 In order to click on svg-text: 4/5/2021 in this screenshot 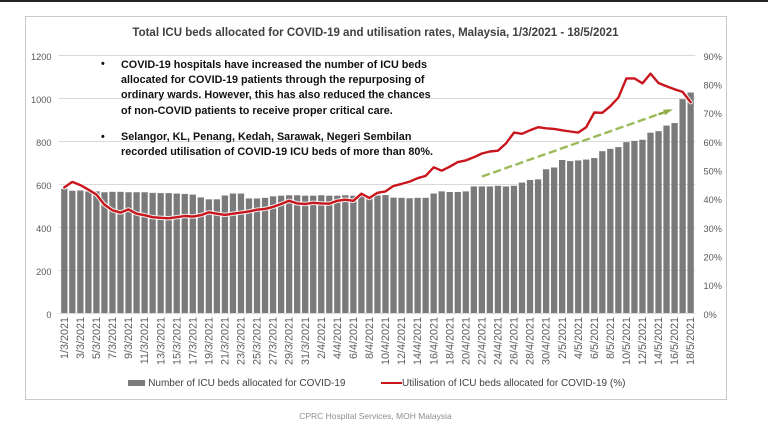, I will do `click(579, 338)`.